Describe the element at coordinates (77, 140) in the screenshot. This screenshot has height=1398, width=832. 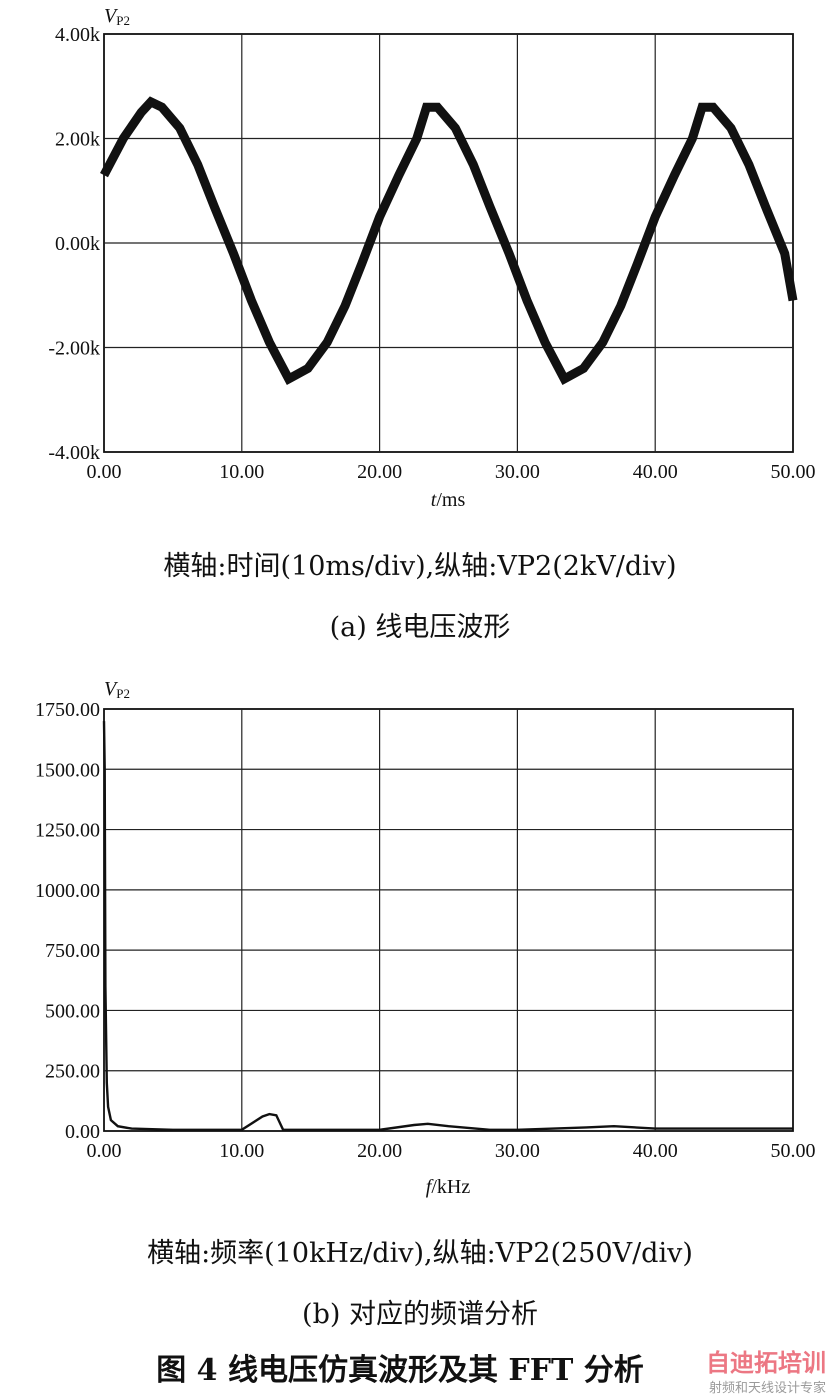
I see `y-tick-label: 2.00k` at that location.